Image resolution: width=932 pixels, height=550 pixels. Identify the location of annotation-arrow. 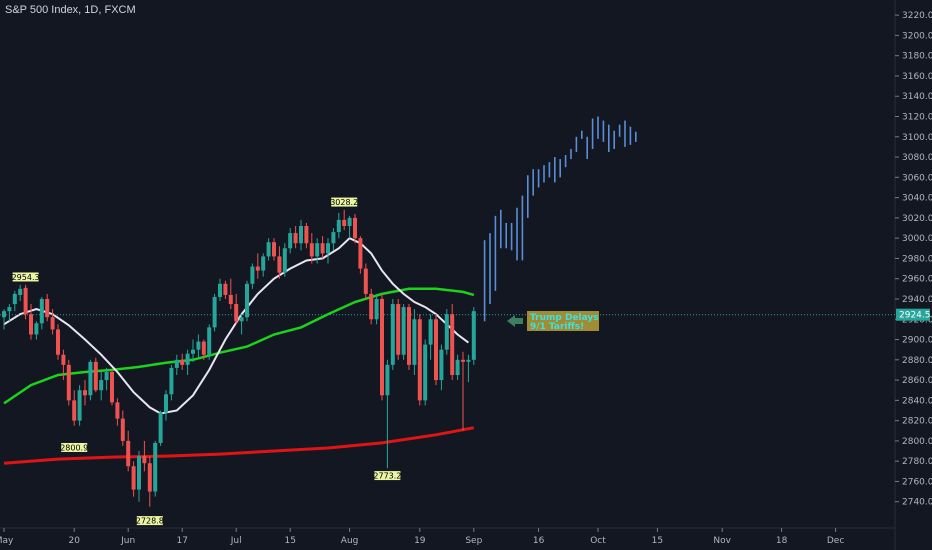
(515, 321).